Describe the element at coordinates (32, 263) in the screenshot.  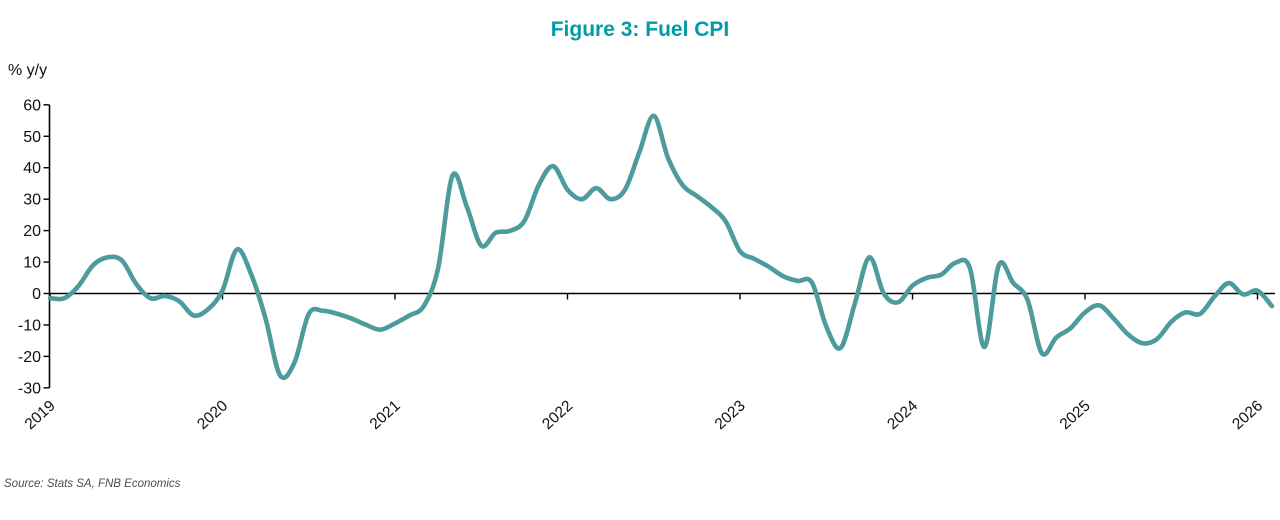
I see `y-tick-label: 10` at that location.